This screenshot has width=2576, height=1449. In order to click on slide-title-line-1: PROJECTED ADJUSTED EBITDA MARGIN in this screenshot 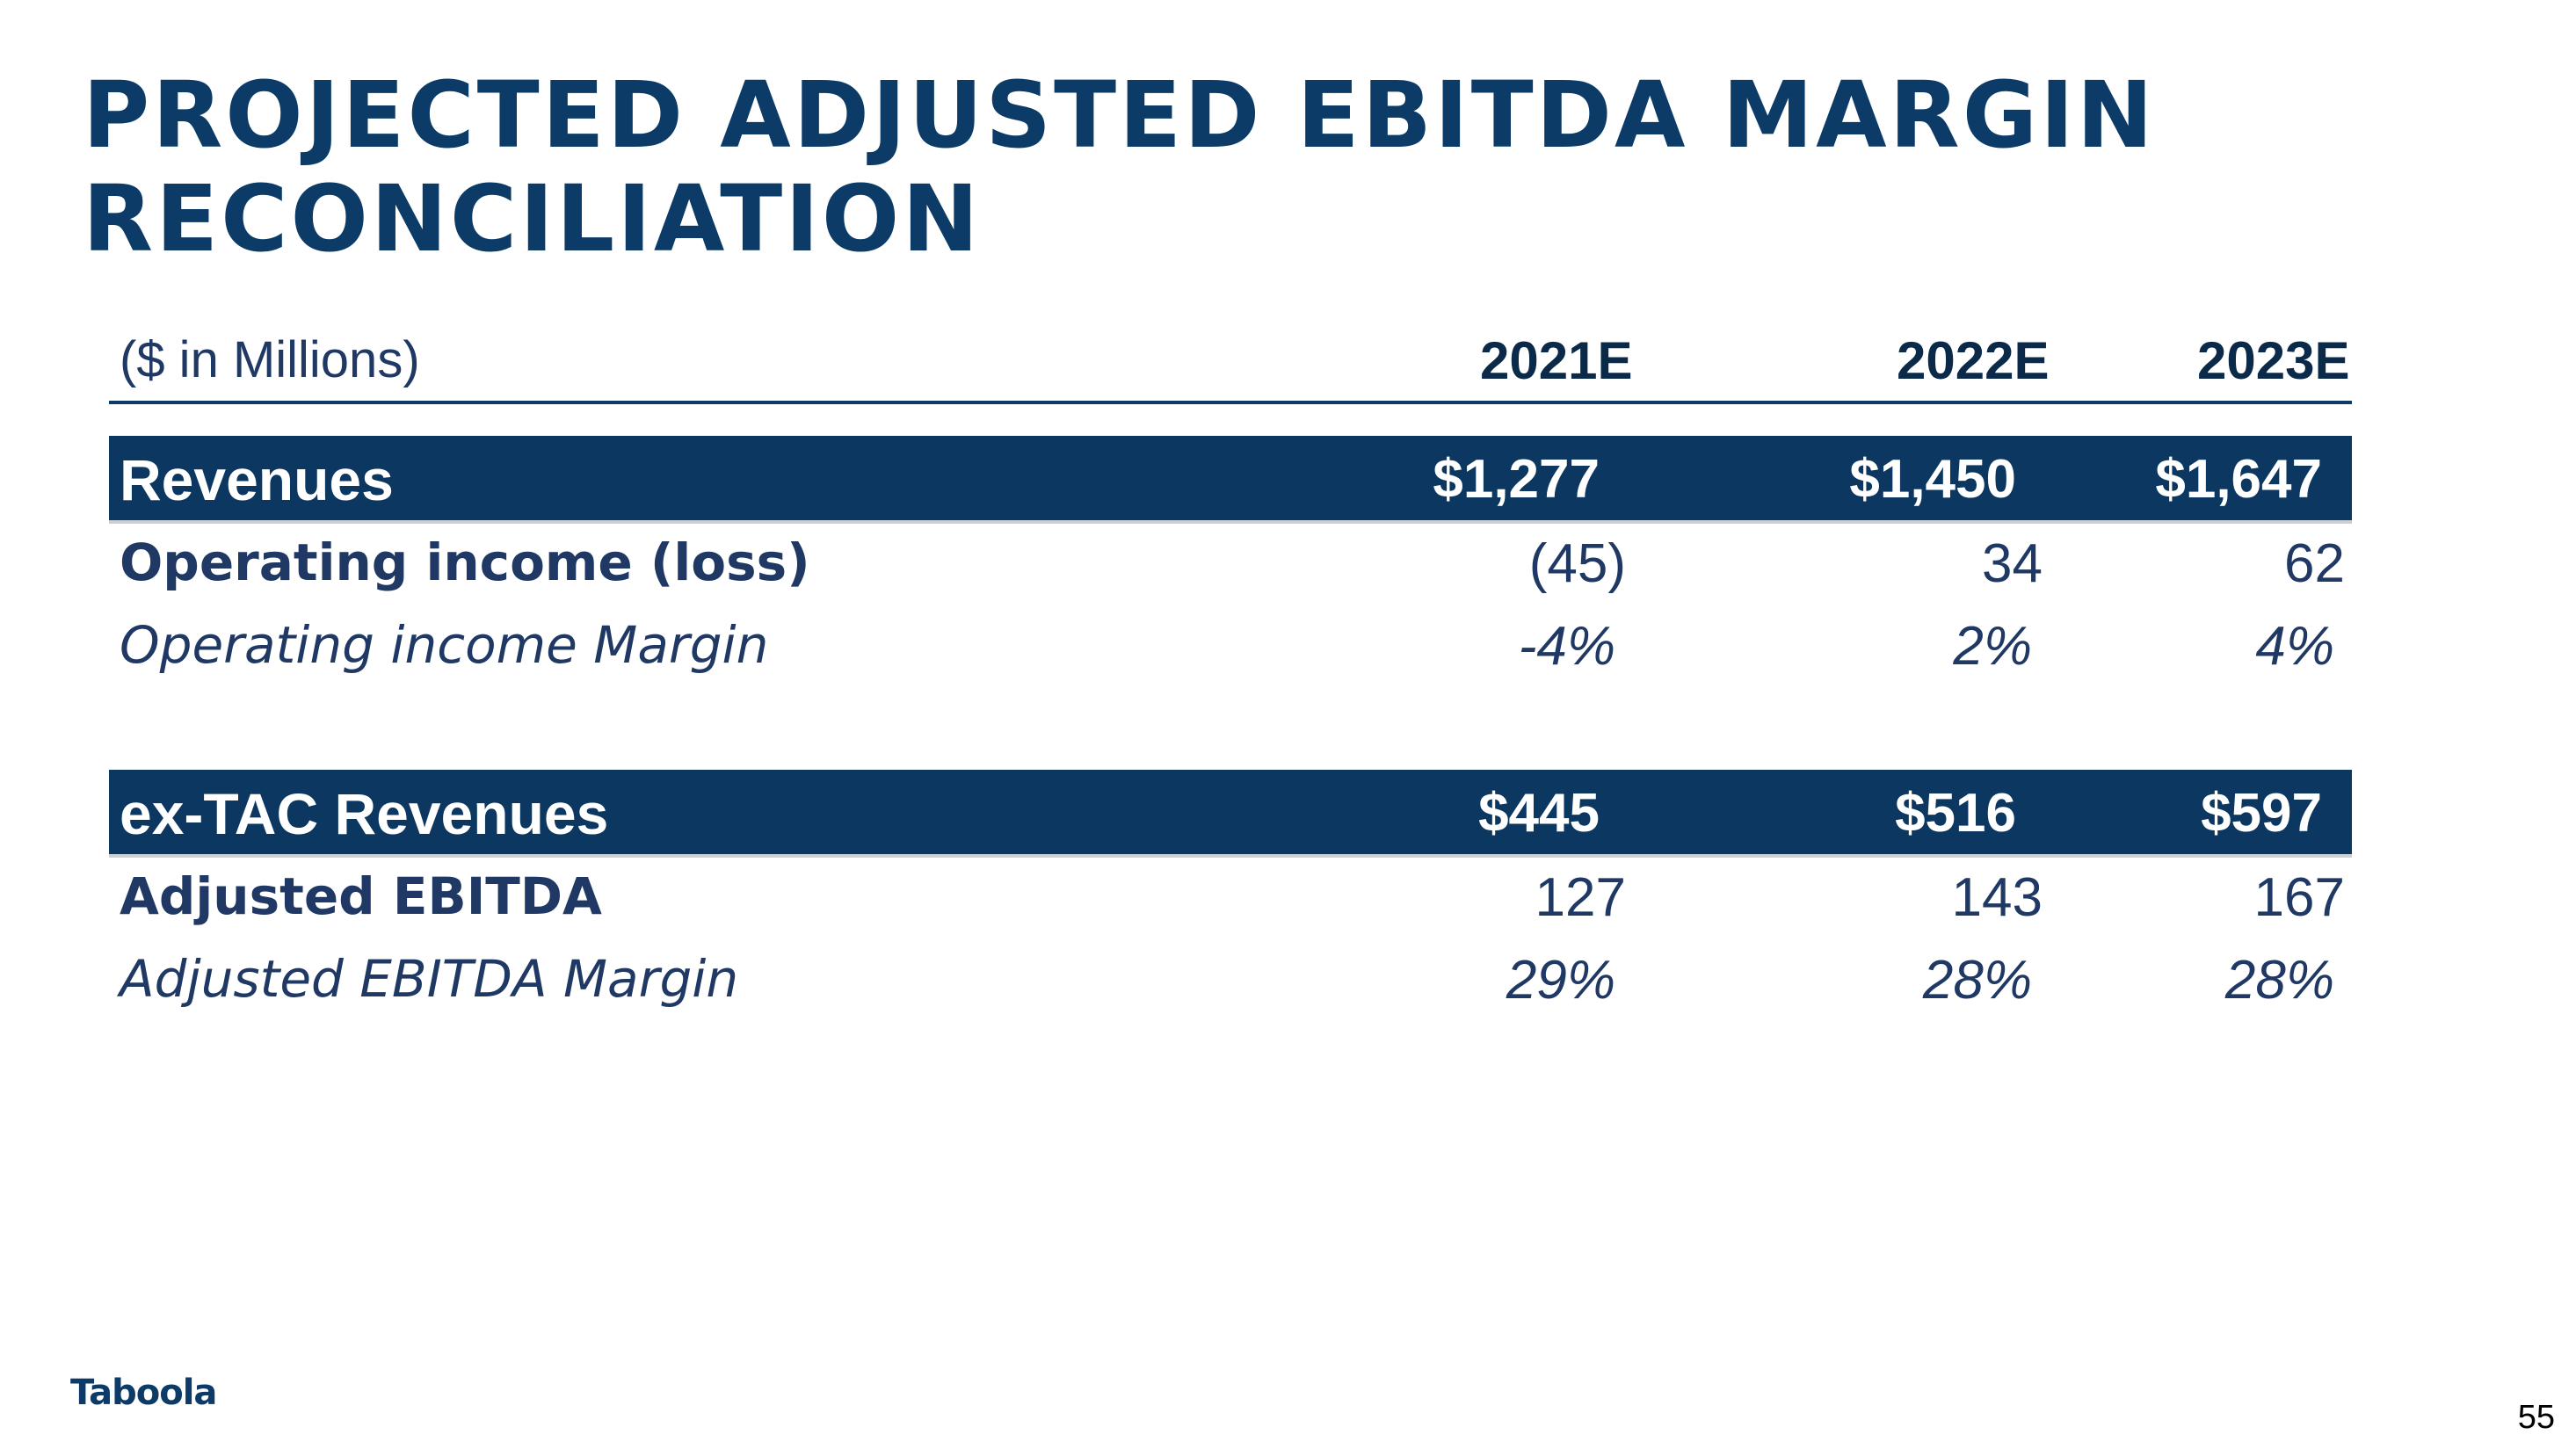, I will do `click(1119, 115)`.